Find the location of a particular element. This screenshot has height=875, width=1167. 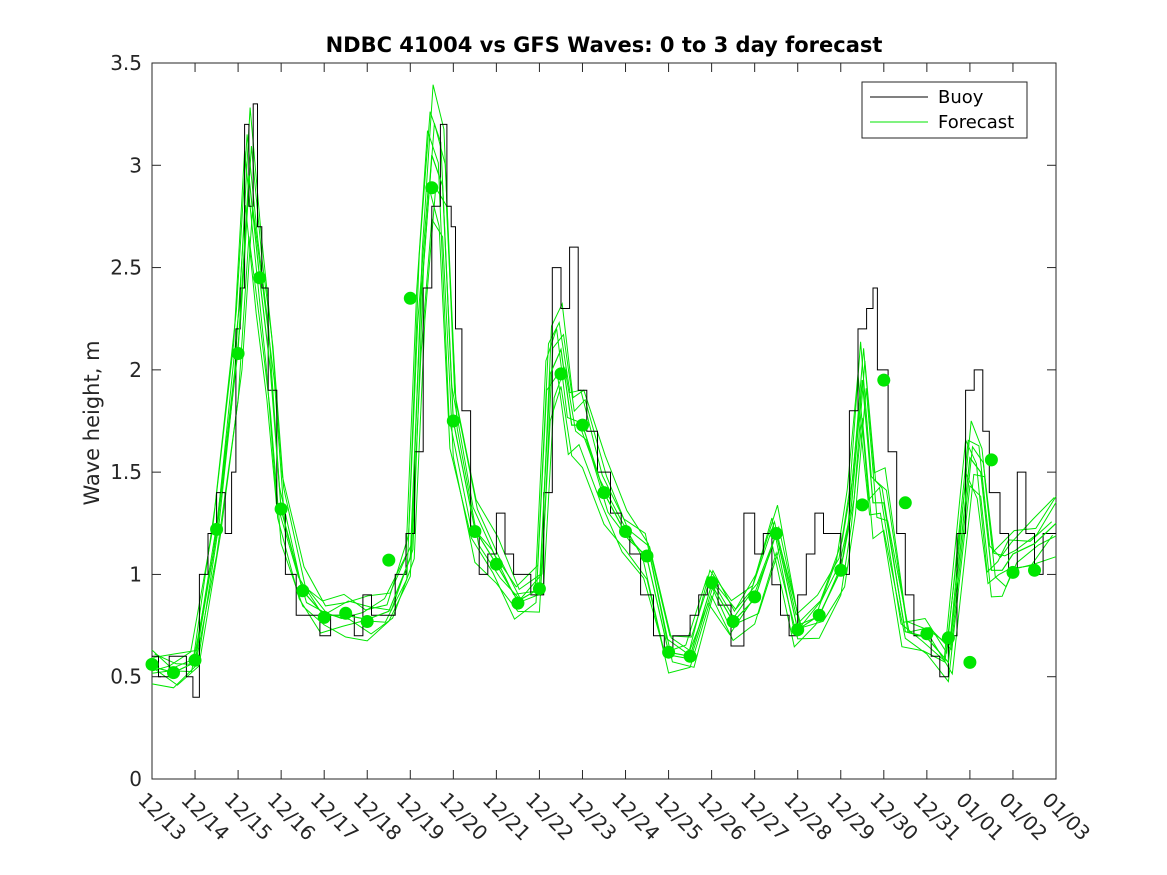

legend-buoy-label: Buoy is located at coordinates (961, 97).